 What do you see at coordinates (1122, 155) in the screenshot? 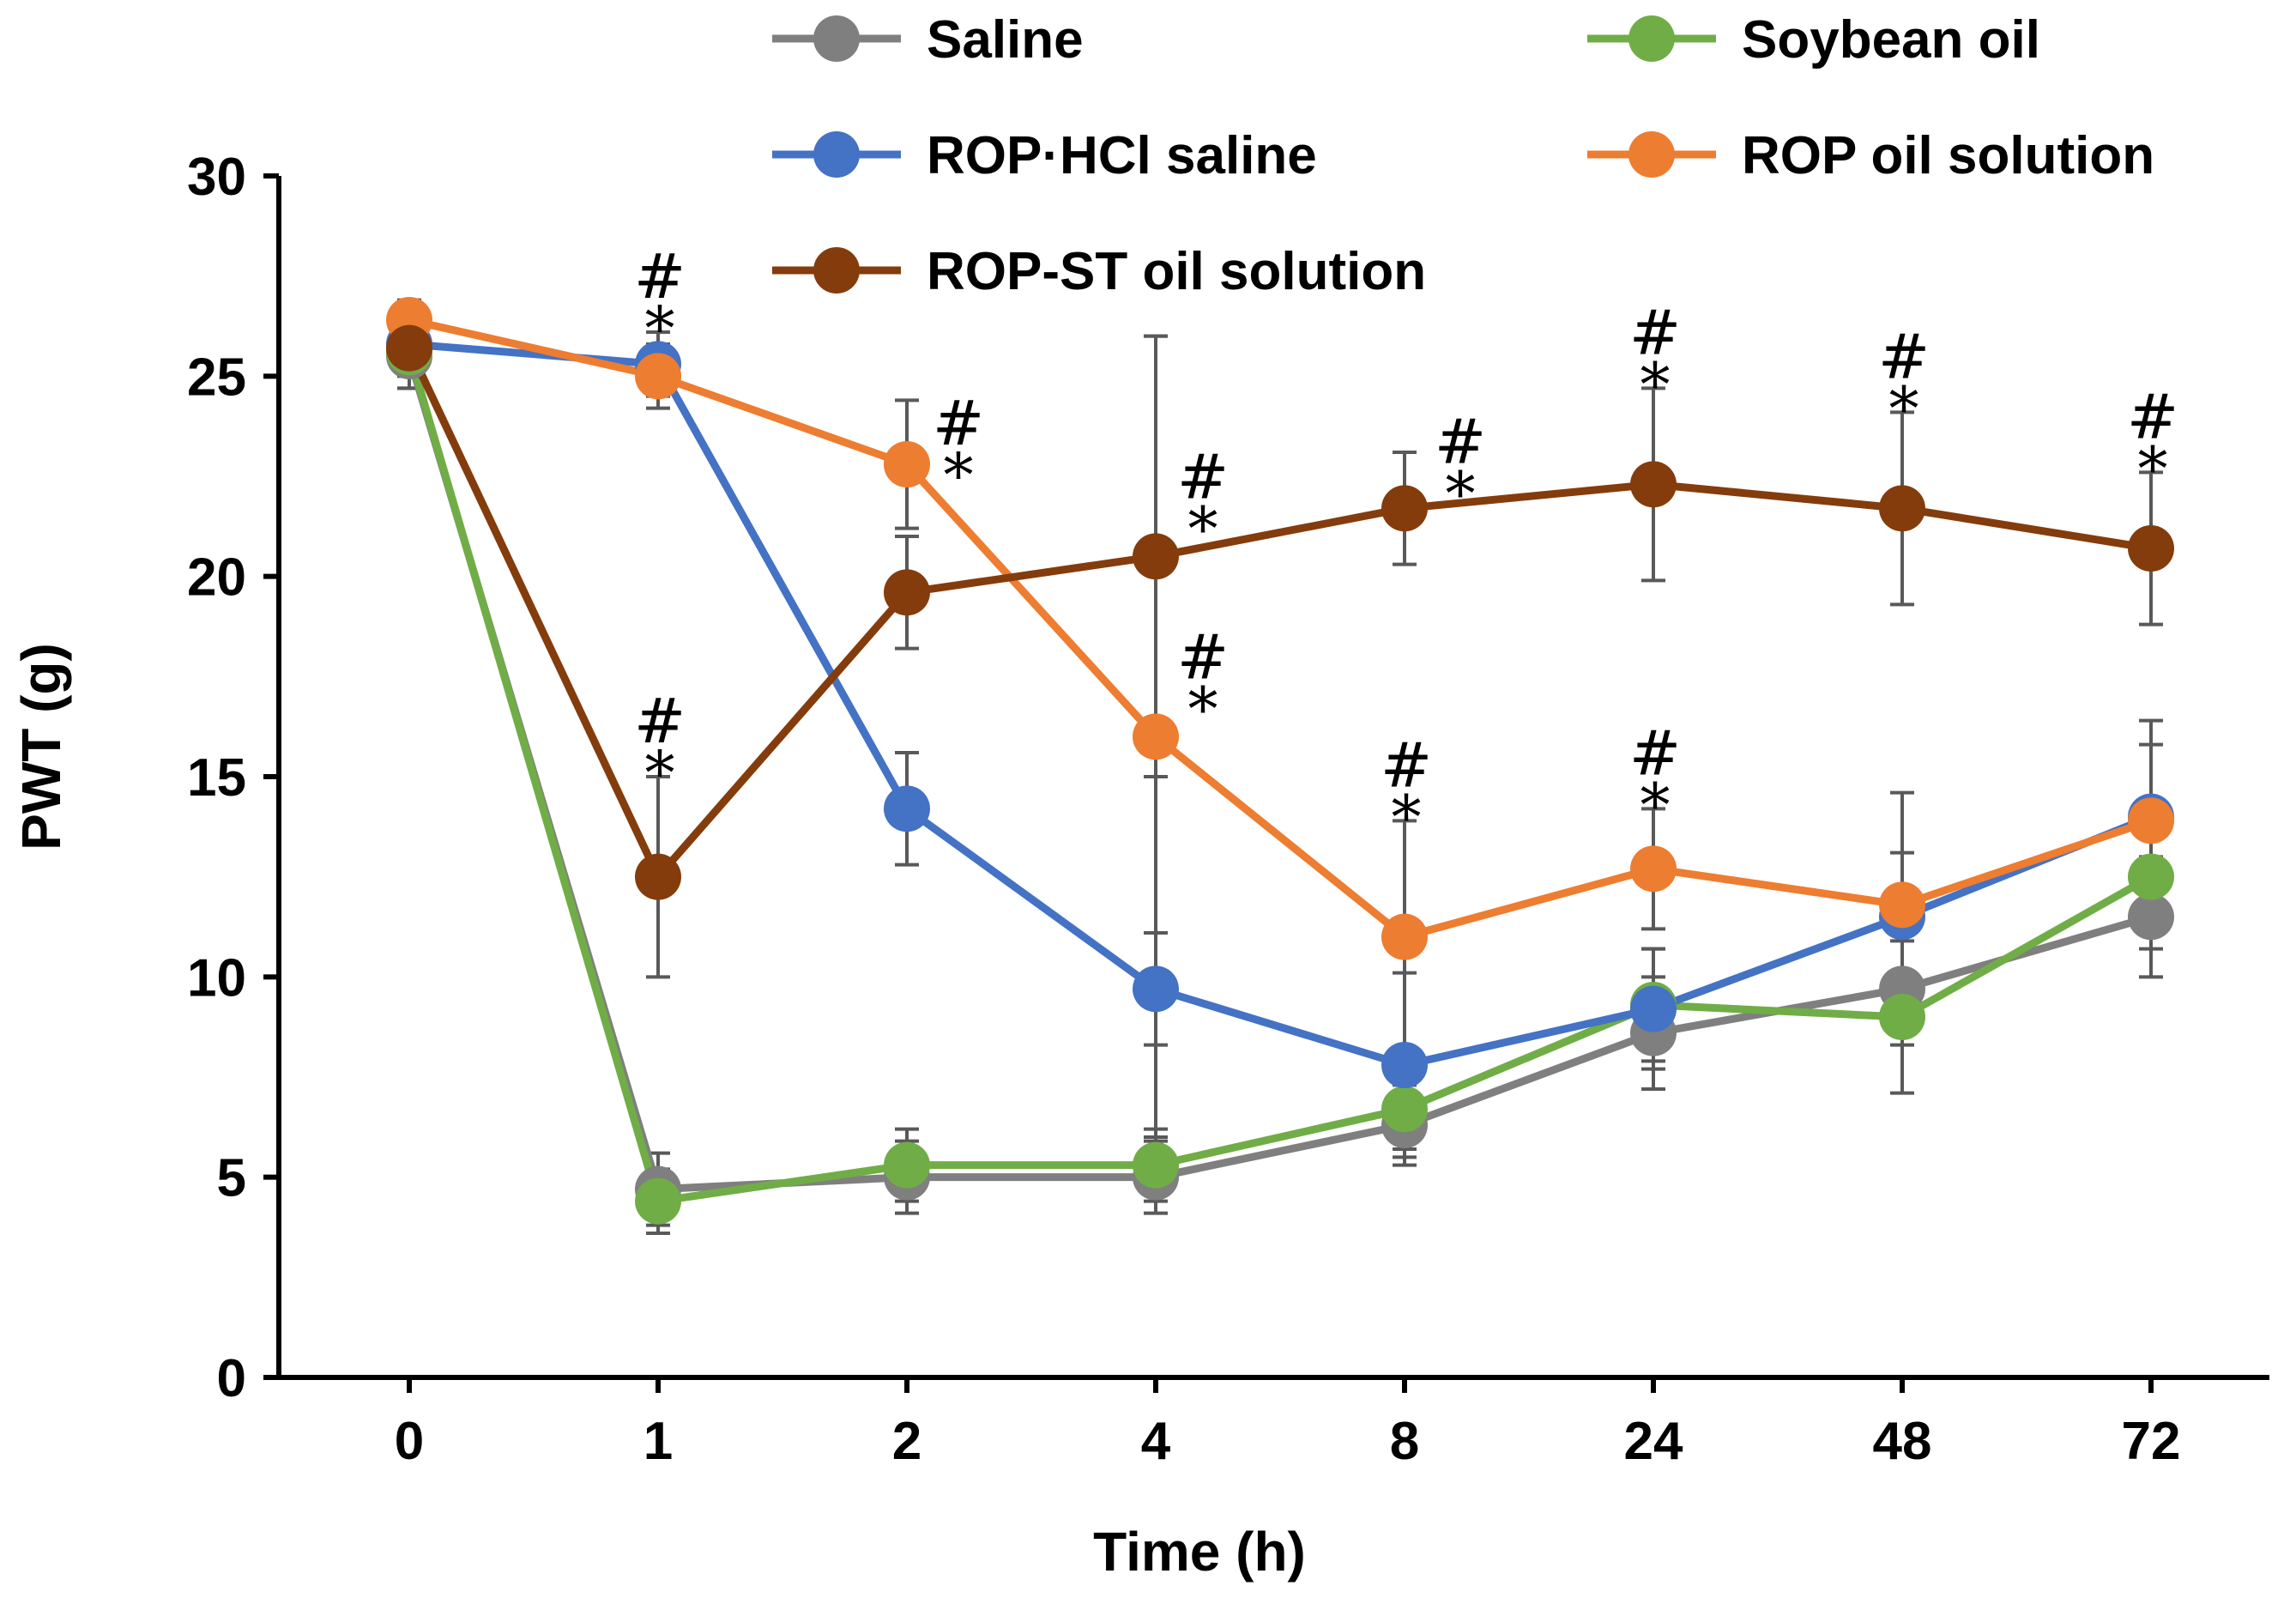
I see `legend-label: ROP·HCl saline` at bounding box center [1122, 155].